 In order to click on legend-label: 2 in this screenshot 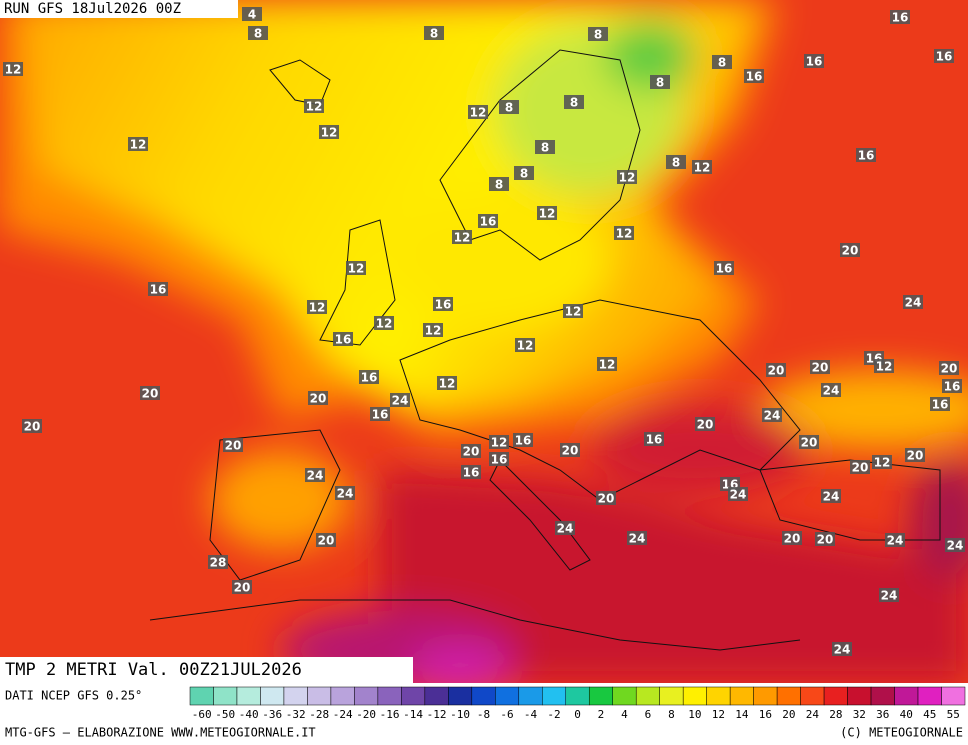, I will do `click(601, 714)`.